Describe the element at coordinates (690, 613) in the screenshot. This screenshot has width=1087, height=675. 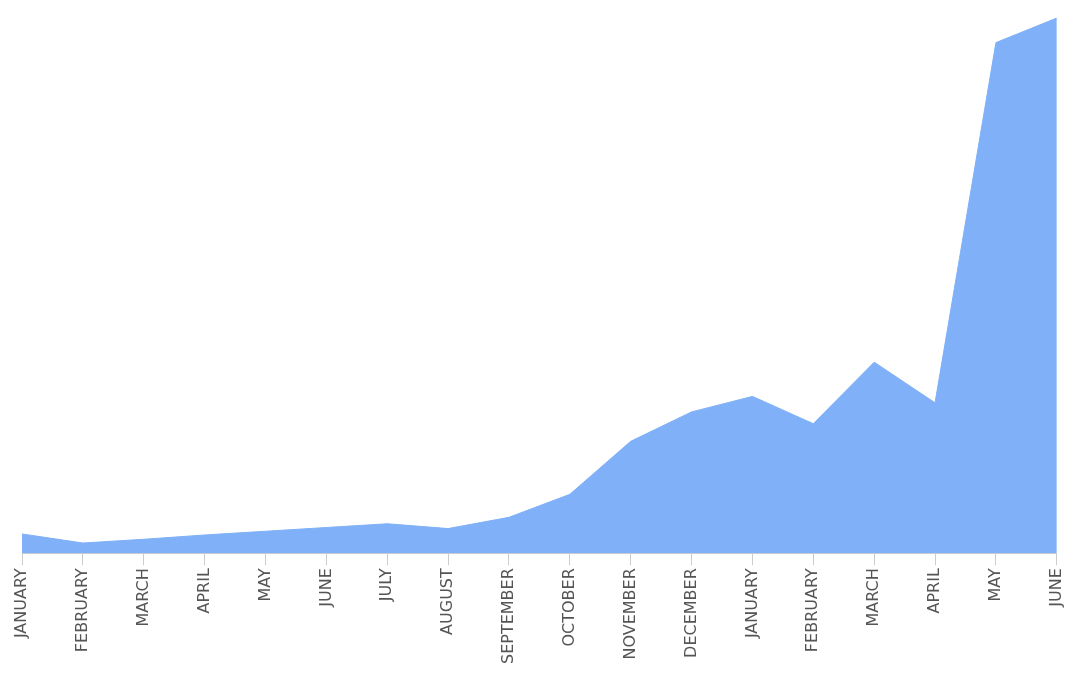
I see `x-tick-label: DECEMBER` at that location.